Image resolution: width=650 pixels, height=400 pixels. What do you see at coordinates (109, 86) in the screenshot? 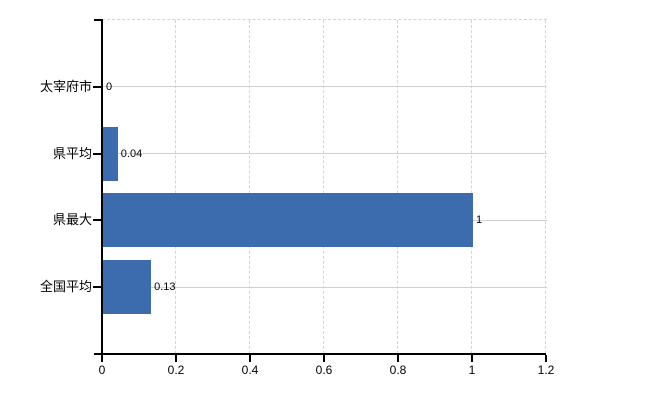
I see `bar-value-label: 0` at bounding box center [109, 86].